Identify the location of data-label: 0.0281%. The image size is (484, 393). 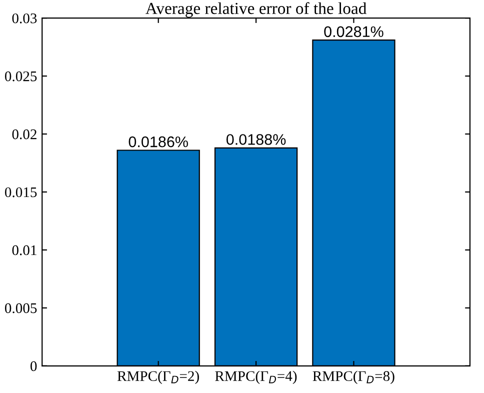
(354, 32).